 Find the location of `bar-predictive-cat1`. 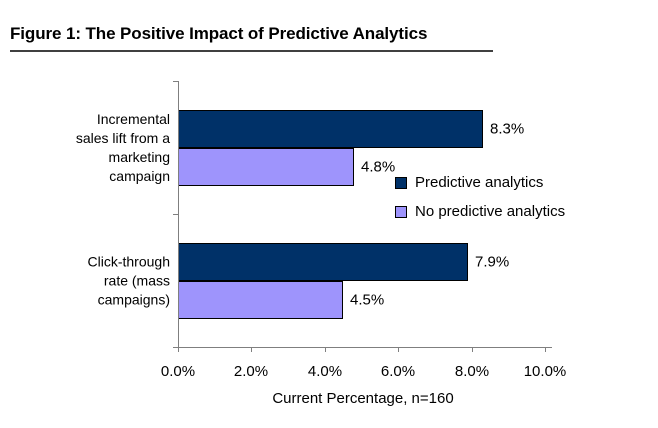

bar-predictive-cat1 is located at coordinates (330, 129).